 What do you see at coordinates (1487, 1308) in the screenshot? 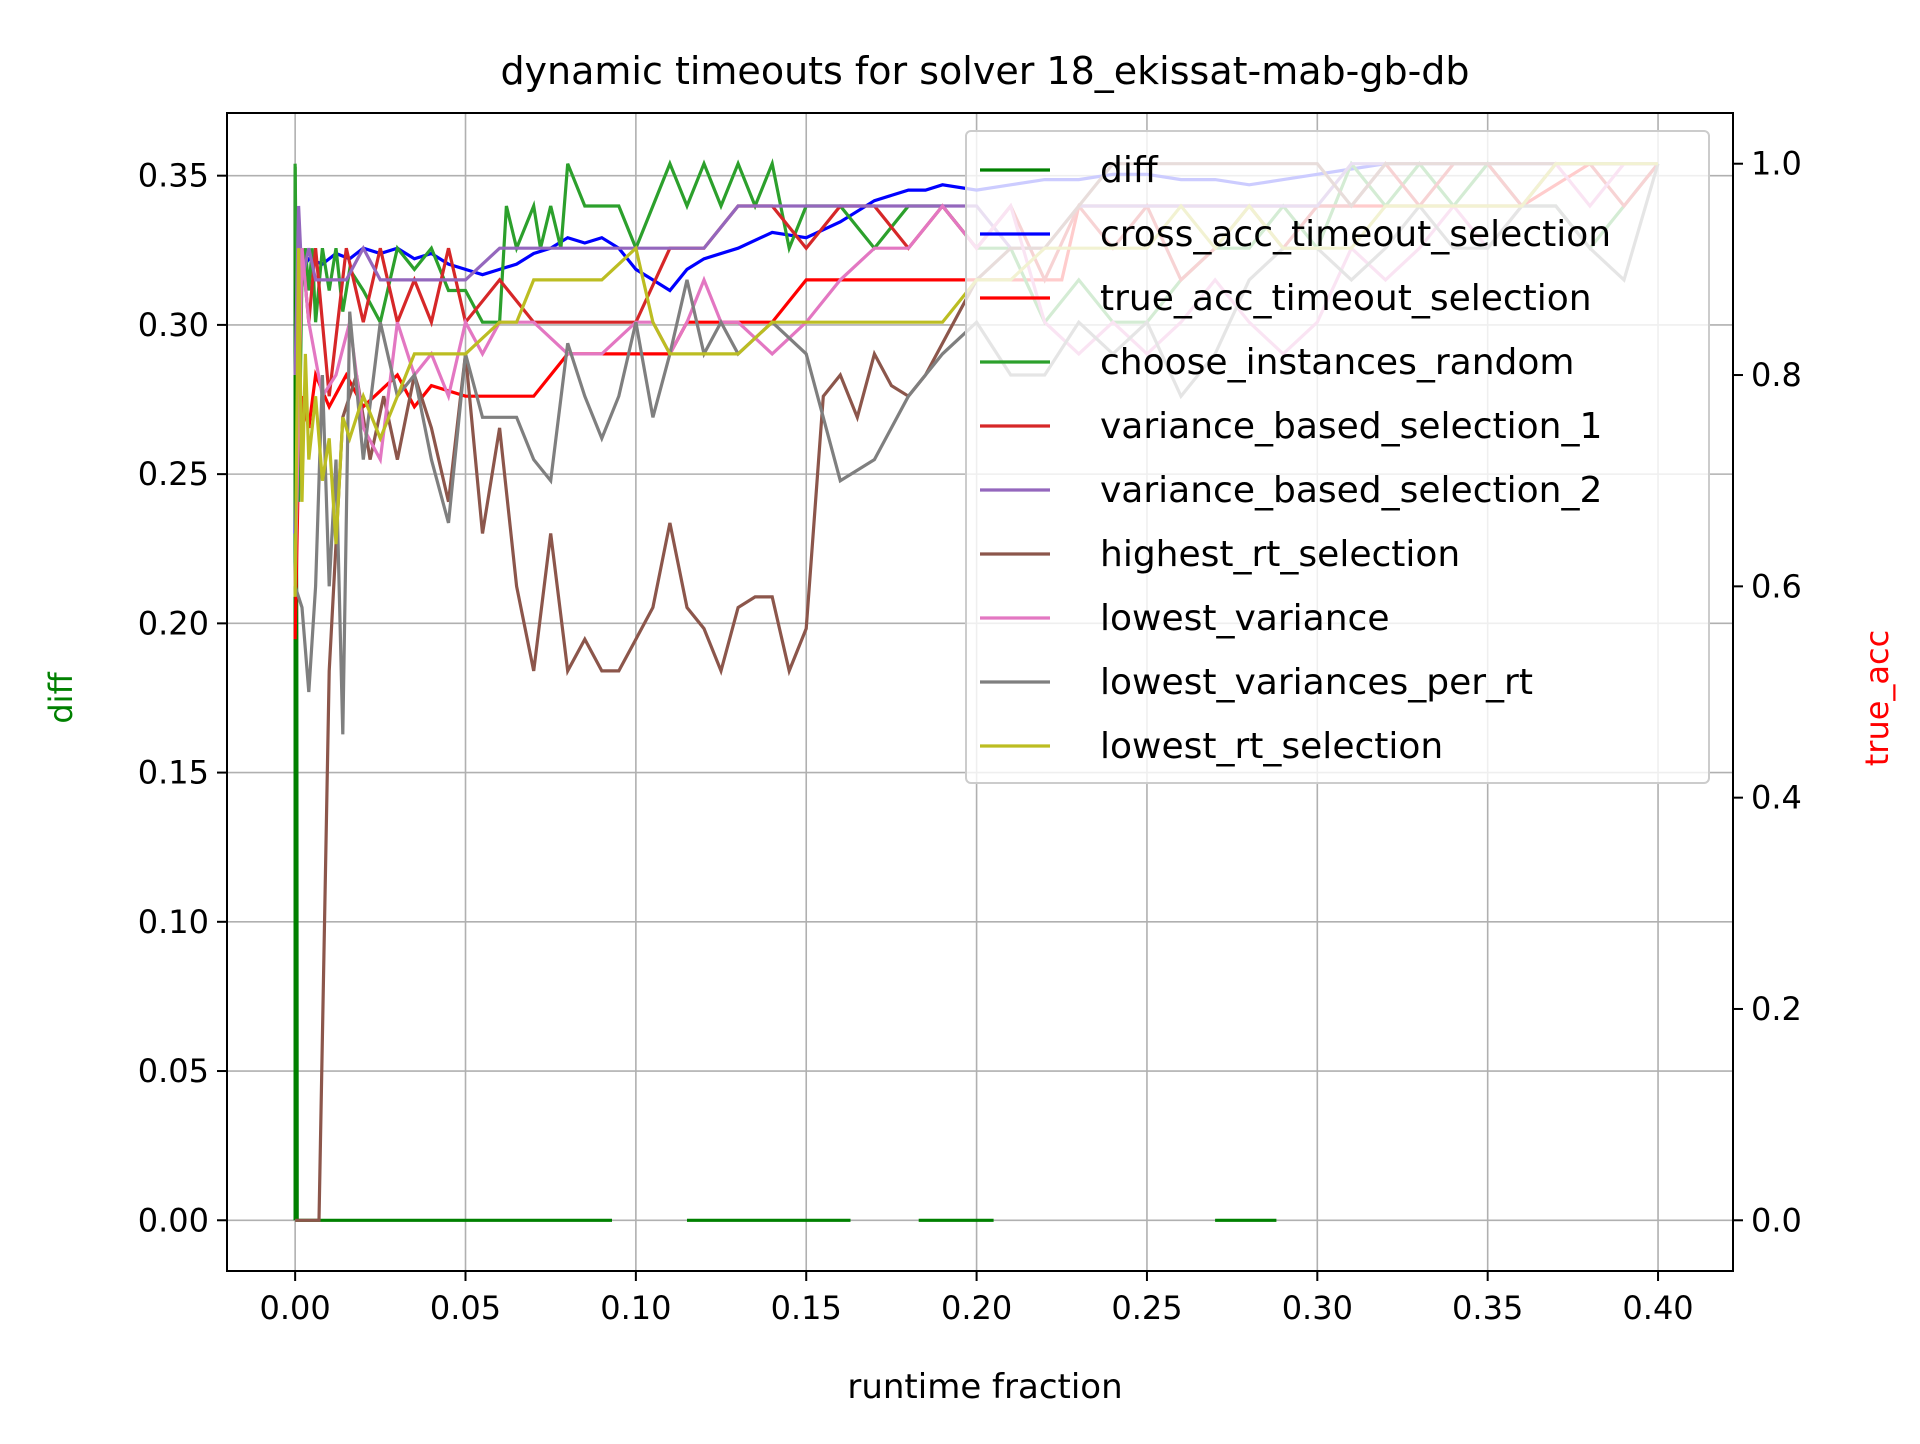
I see `x-tick-label: 0.35` at bounding box center [1487, 1308].